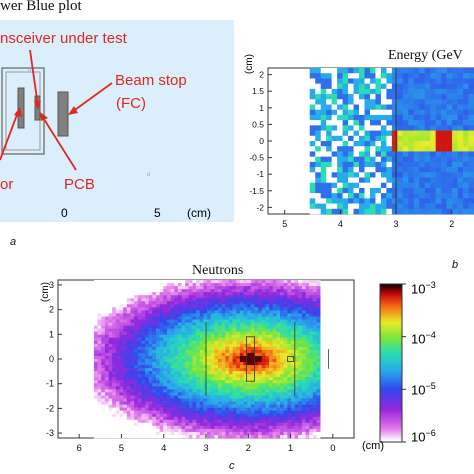 The width and height of the screenshot is (474, 474). Describe the element at coordinates (267, 359) in the screenshot. I see `panel-c-geometry-overlay` at that location.